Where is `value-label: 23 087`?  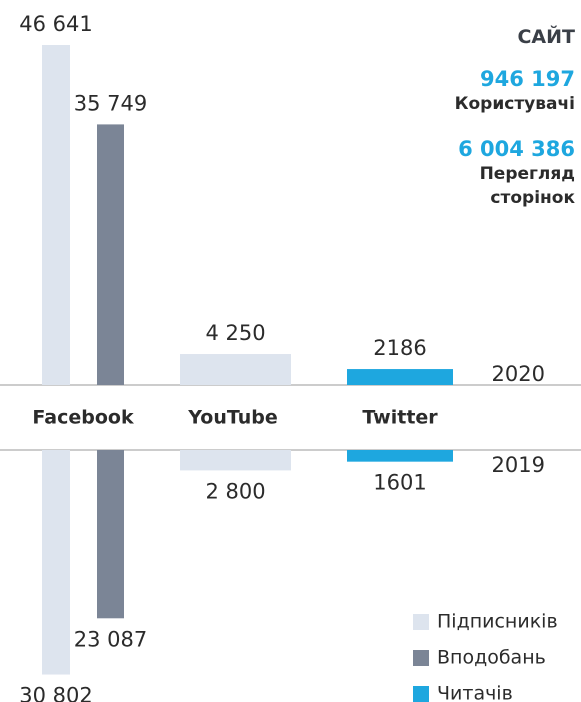 value-label: 23 087 is located at coordinates (110, 639).